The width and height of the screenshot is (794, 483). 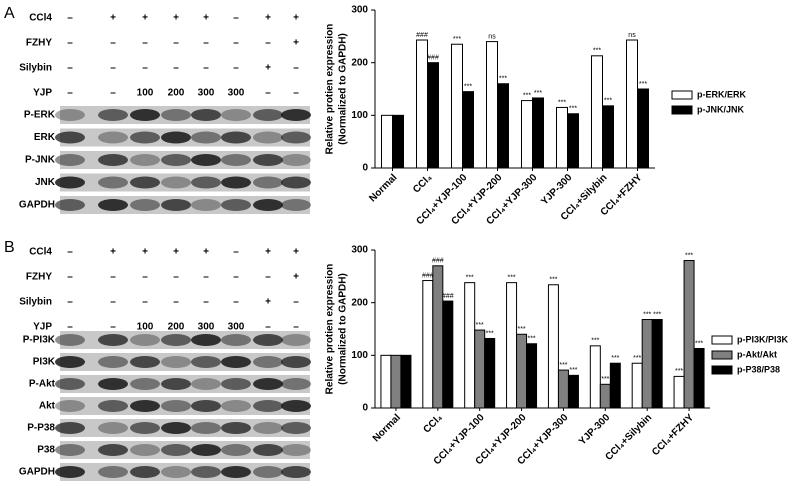 What do you see at coordinates (330, 89) in the screenshot?
I see `y-axis-label: Relative protien expression` at bounding box center [330, 89].